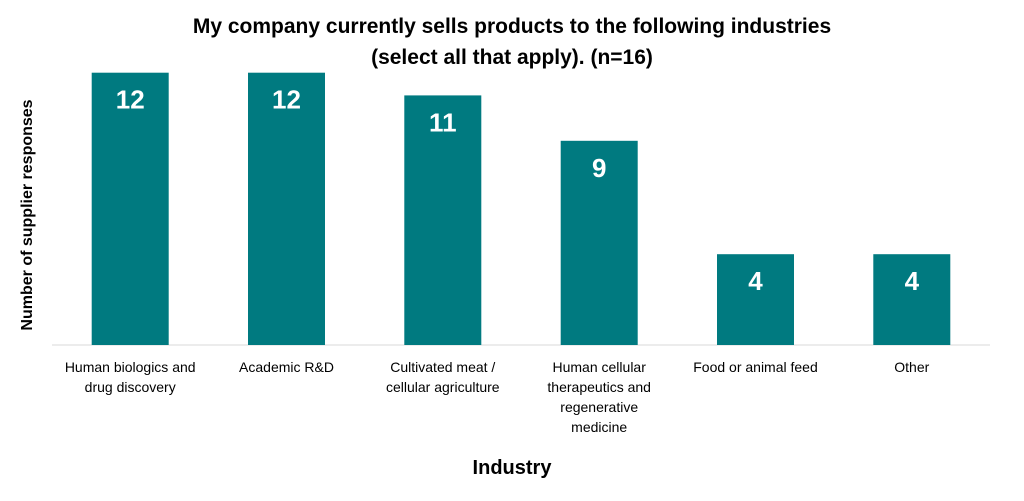 This screenshot has height=501, width=1024. What do you see at coordinates (286, 367) in the screenshot?
I see `category-label-1: Academic R&D` at bounding box center [286, 367].